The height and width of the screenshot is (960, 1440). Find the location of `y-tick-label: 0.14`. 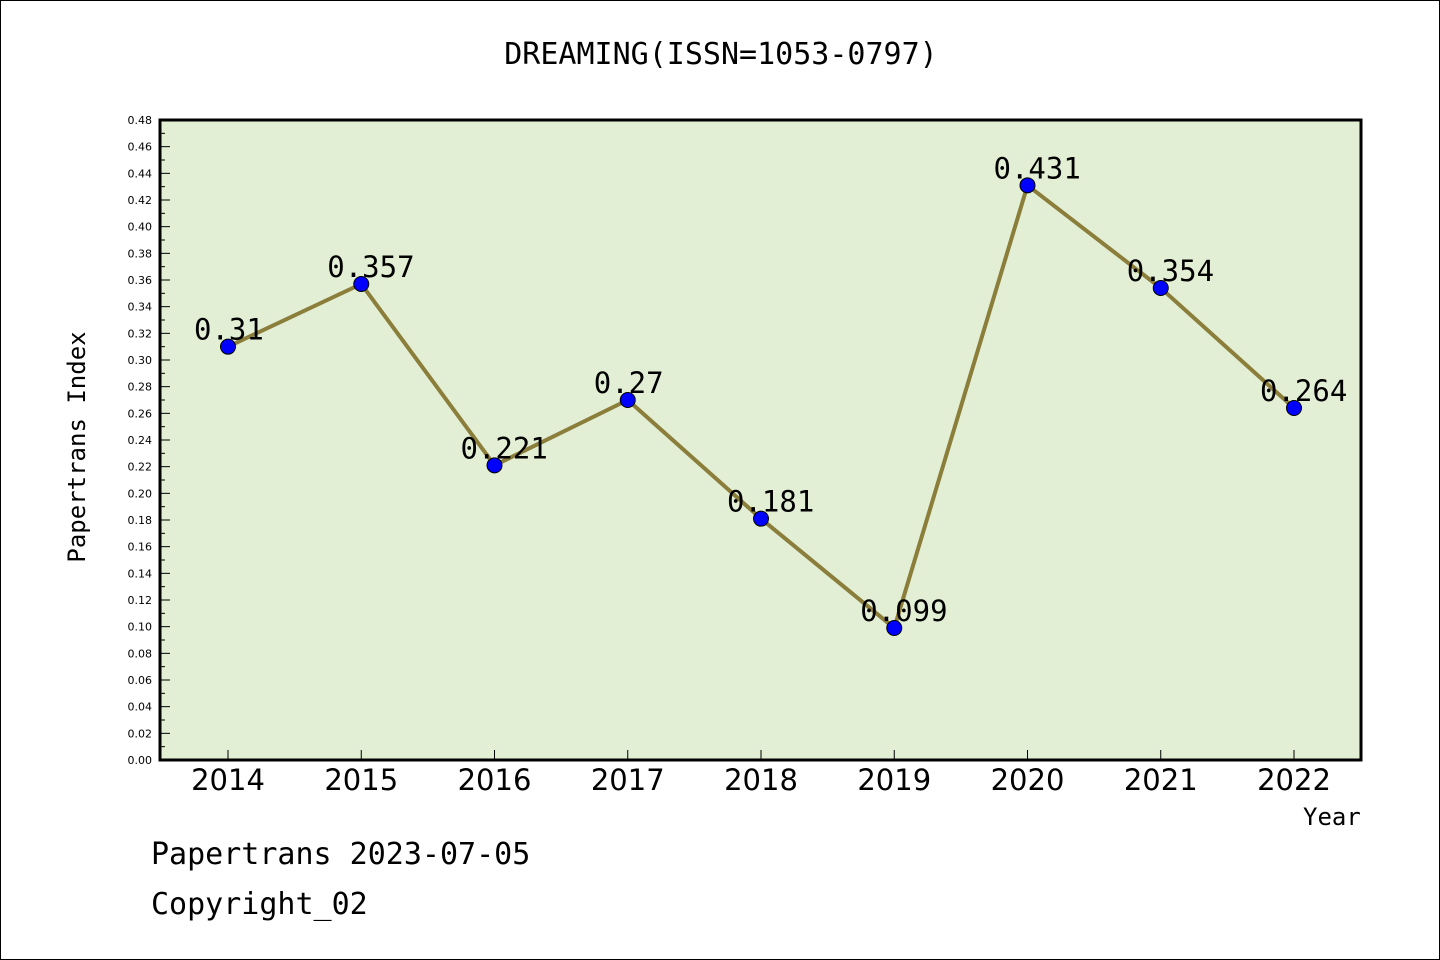

y-tick-label: 0.14 is located at coordinates (140, 573).